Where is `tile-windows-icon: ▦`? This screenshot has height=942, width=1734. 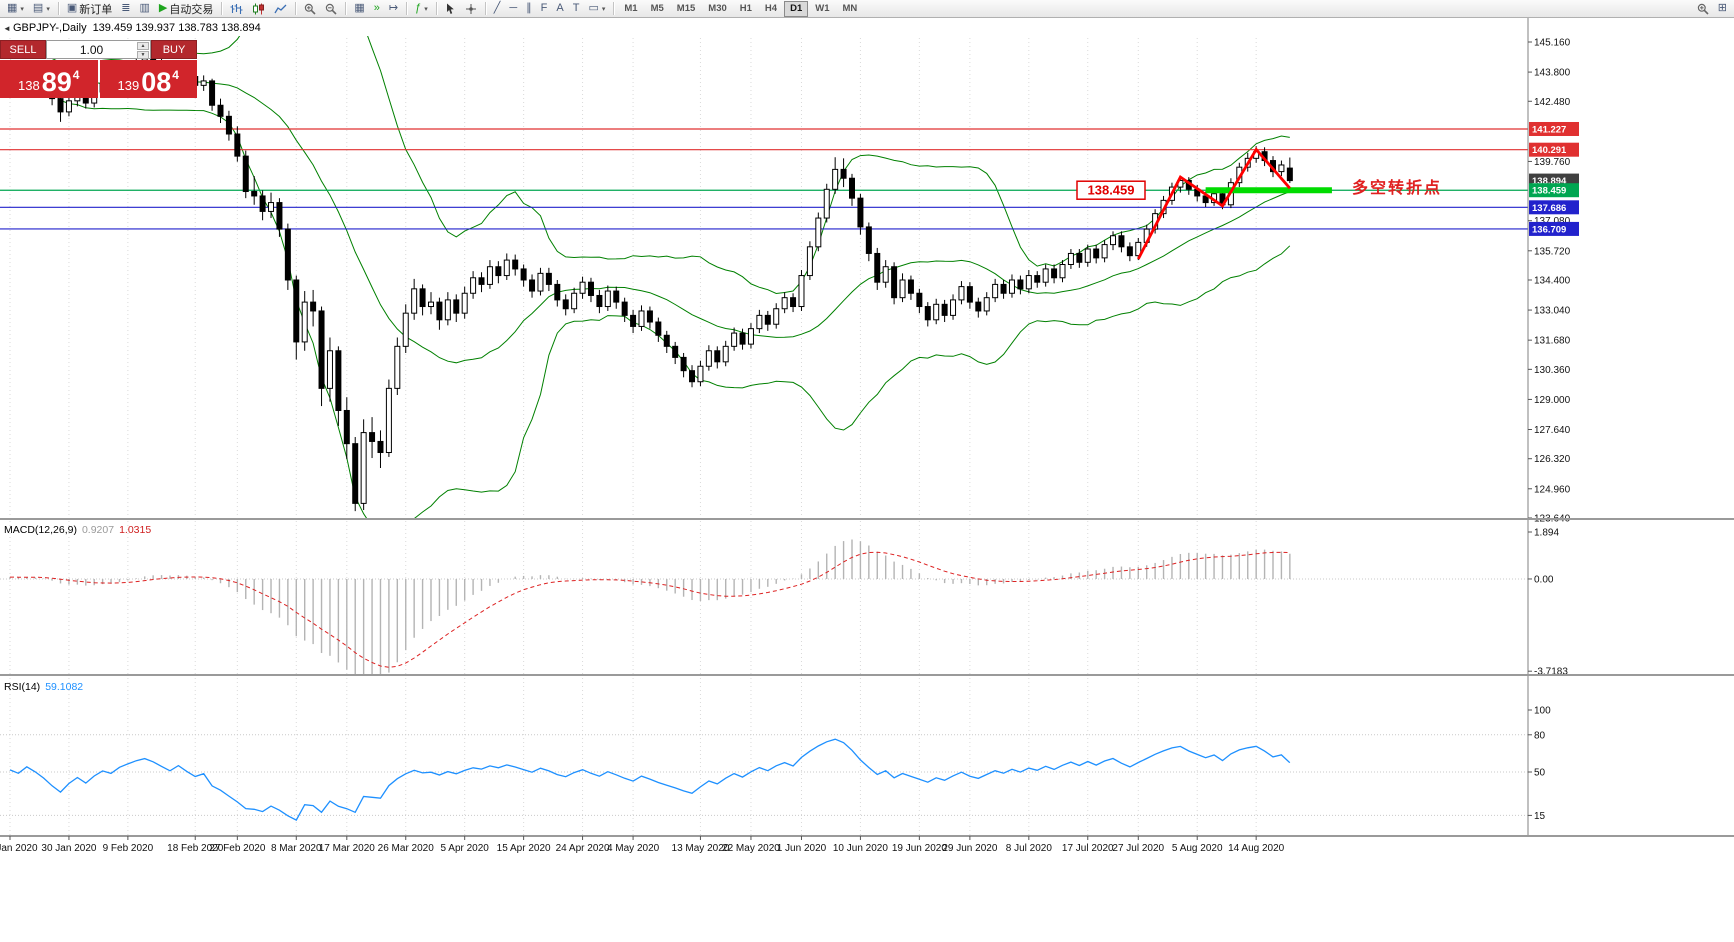
tile-windows-icon: ▦ is located at coordinates (359, 8).